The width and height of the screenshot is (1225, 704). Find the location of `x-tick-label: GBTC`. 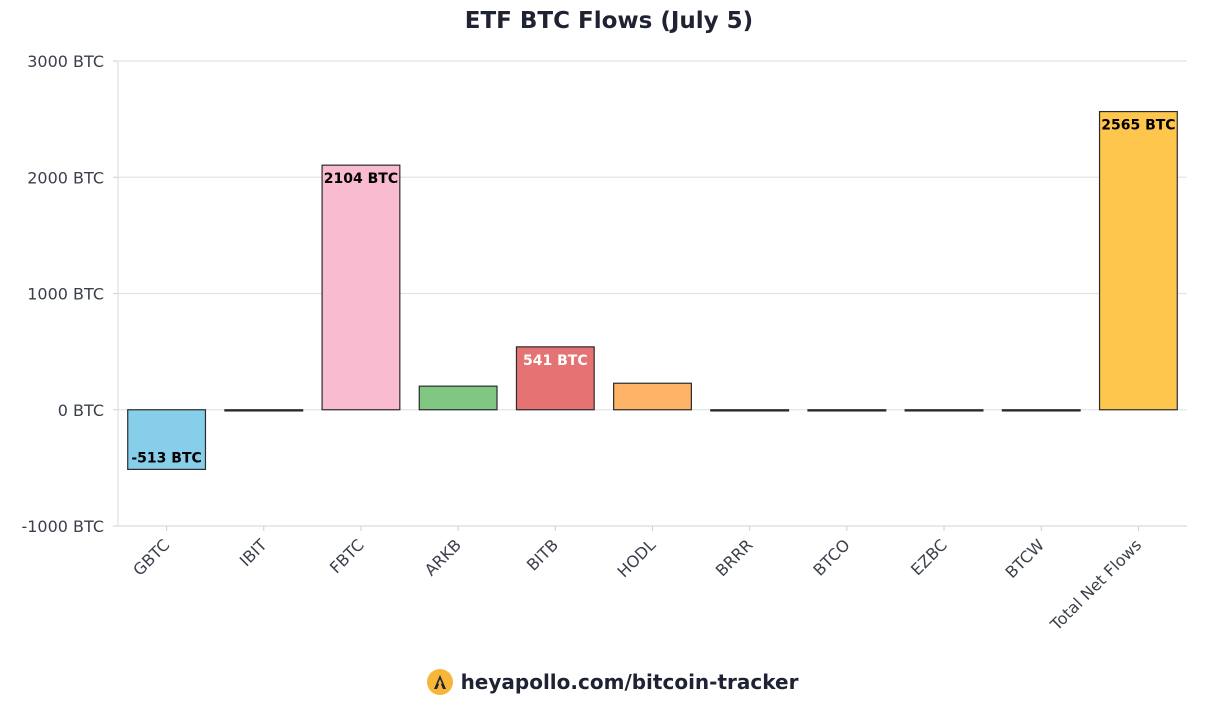

x-tick-label: GBTC is located at coordinates (151, 557).